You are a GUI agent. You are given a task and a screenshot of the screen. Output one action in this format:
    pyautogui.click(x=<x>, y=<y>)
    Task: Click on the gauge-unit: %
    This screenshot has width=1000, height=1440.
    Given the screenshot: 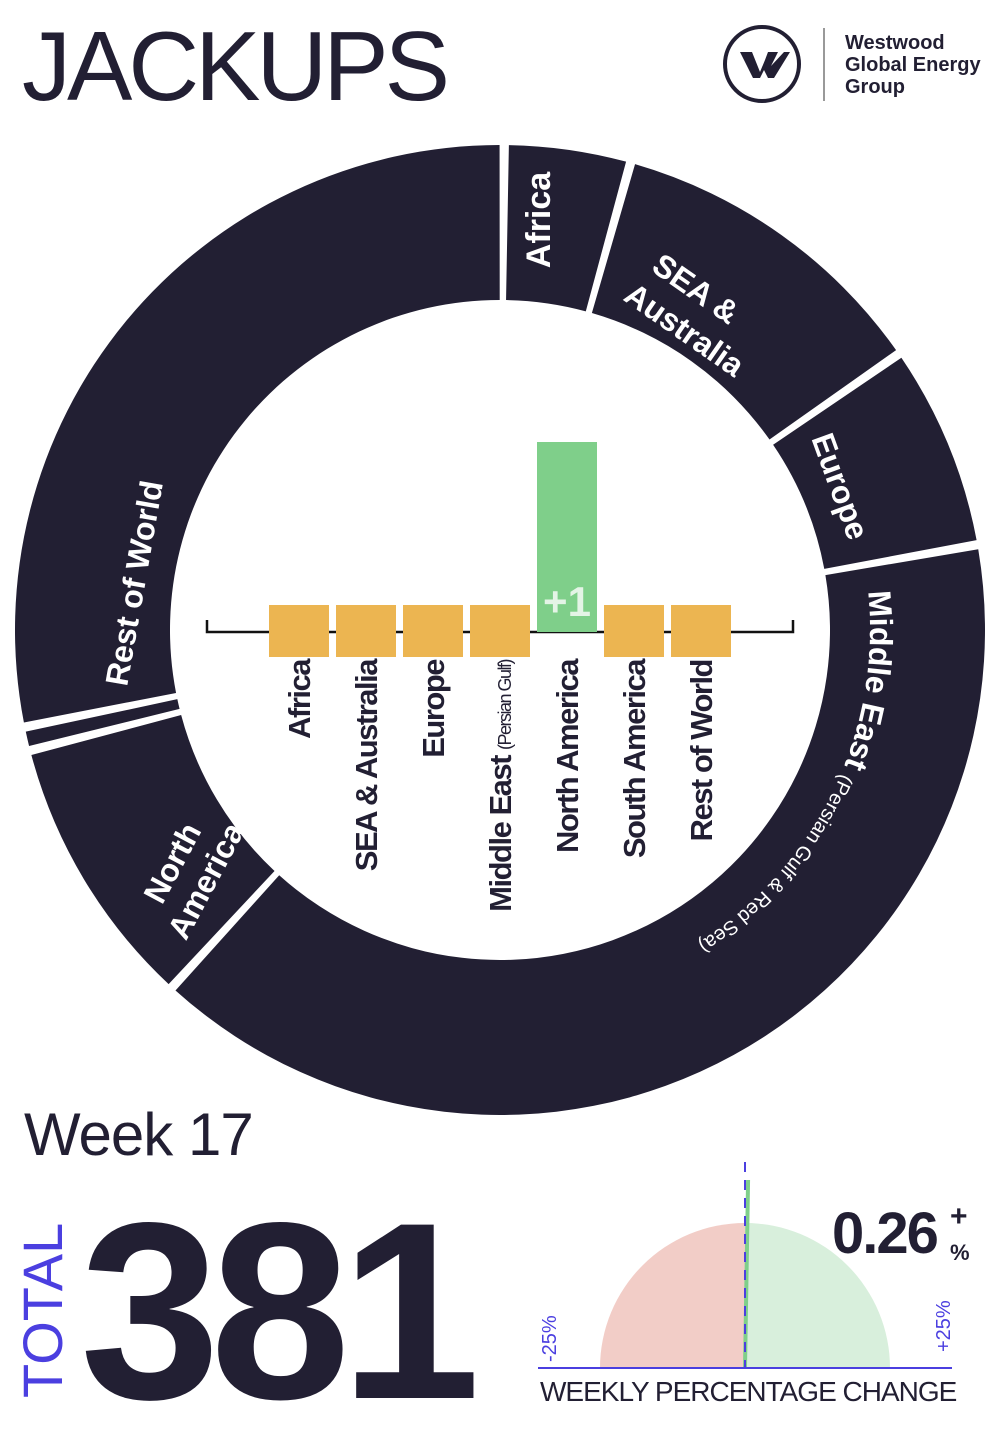 What is the action you would take?
    pyautogui.click(x=960, y=1252)
    